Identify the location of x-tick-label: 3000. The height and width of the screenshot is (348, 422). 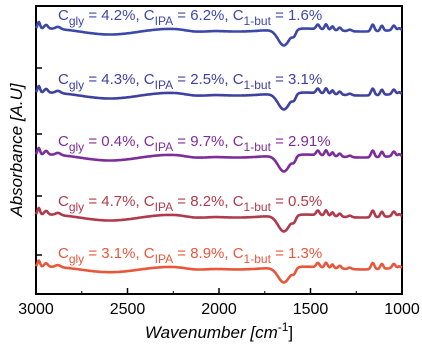
(36, 309).